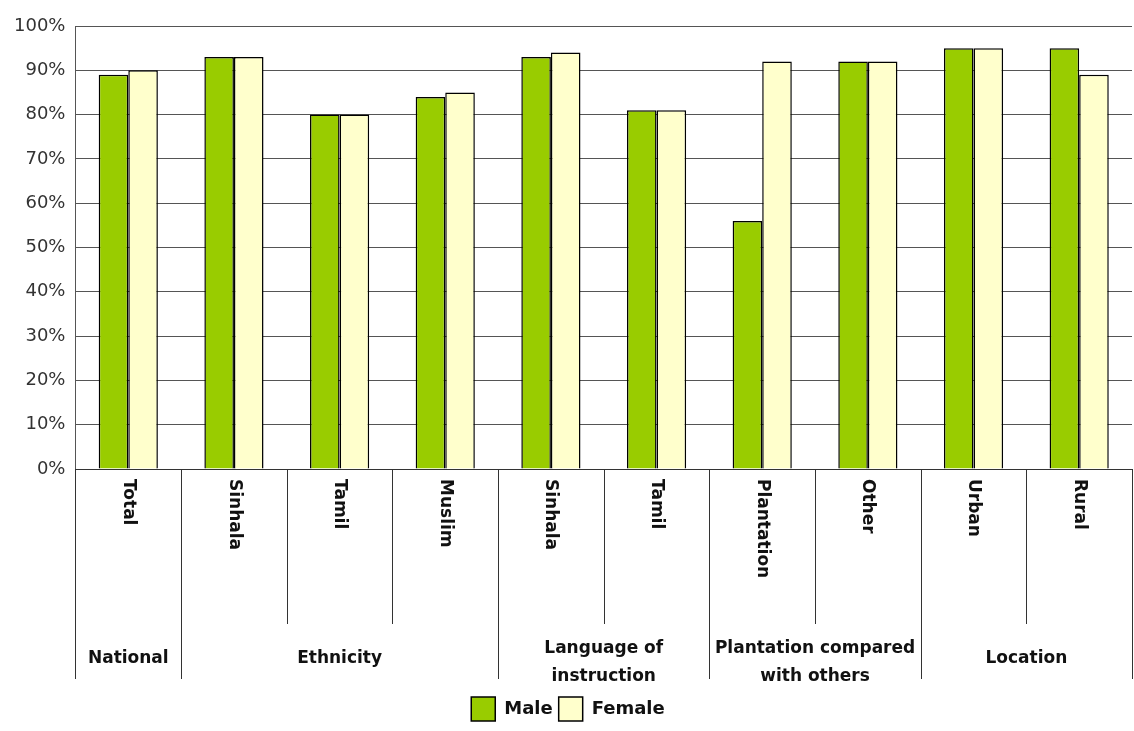  Describe the element at coordinates (45, 113) in the screenshot. I see `y-tick-label: 80%` at that location.